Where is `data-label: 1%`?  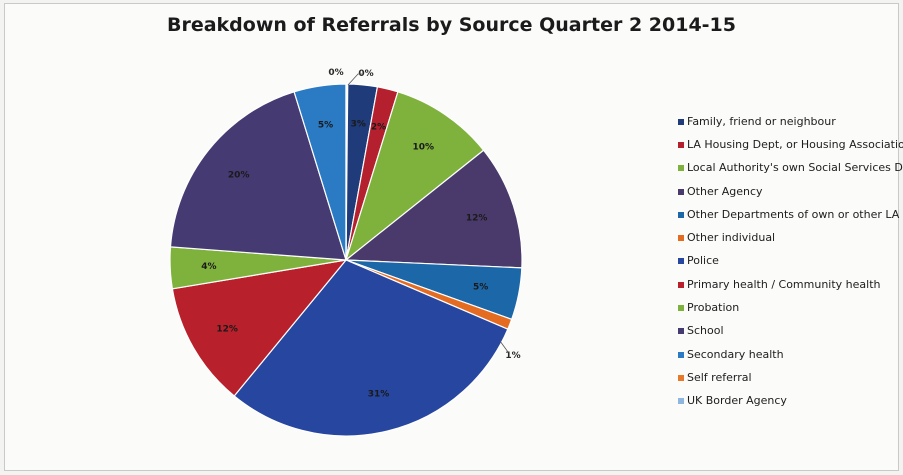 data-label: 1% is located at coordinates (512, 356).